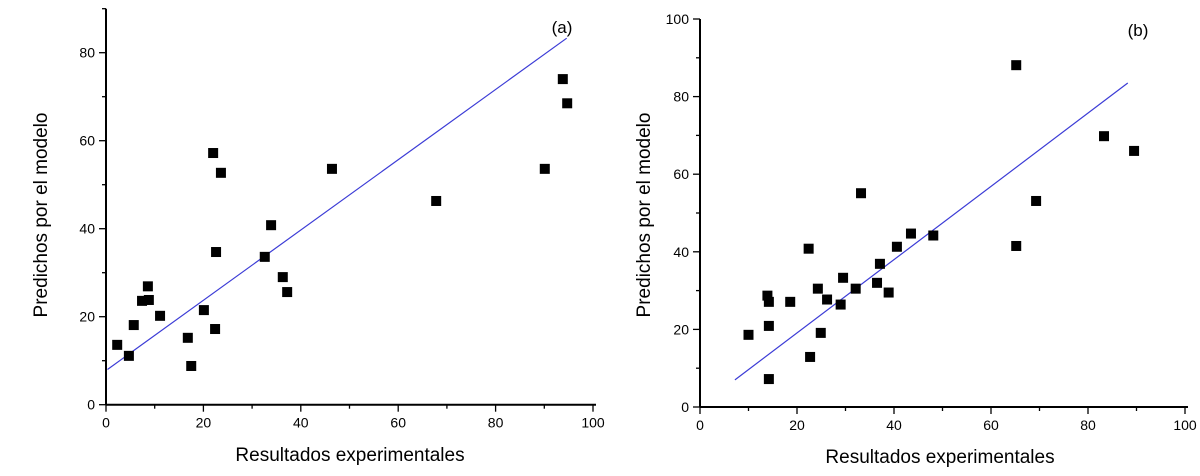 This screenshot has height=476, width=1200. Describe the element at coordinates (1138, 30) in the screenshot. I see `panel-label: (b)` at that location.